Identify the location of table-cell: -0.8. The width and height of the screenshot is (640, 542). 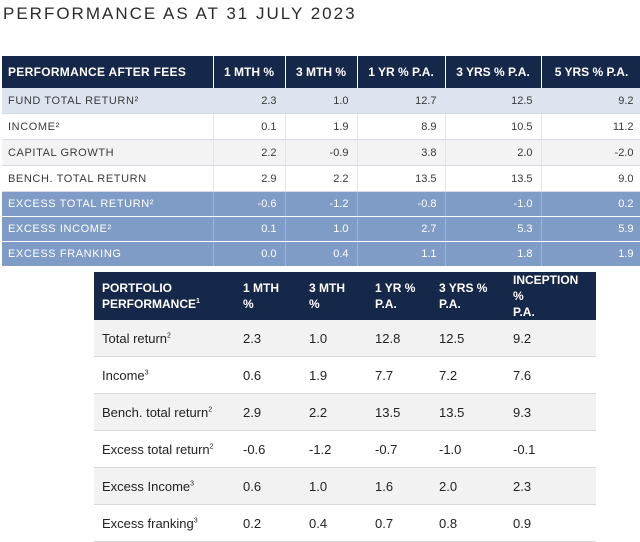
(401, 204).